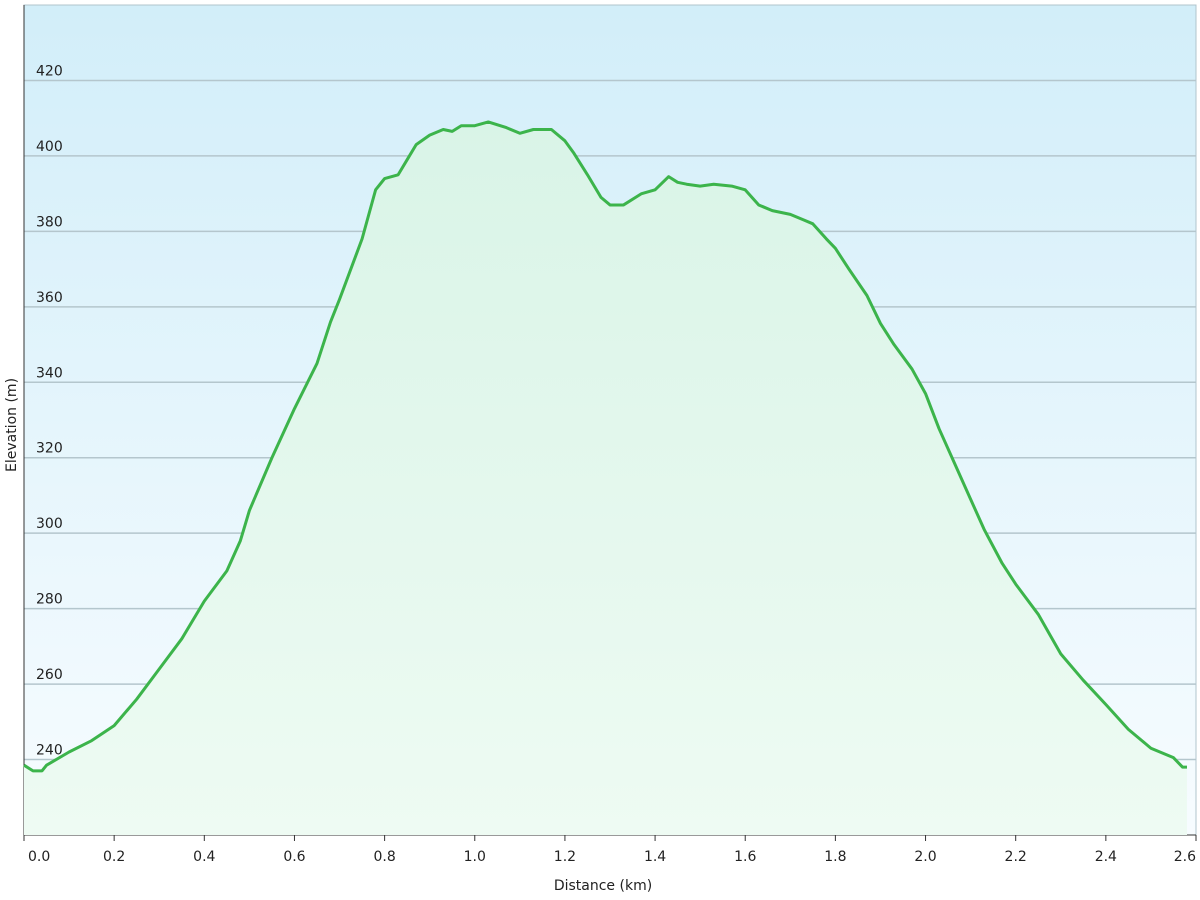 The image size is (1200, 900). I want to click on x-tick-label: 1.8, so click(835, 857).